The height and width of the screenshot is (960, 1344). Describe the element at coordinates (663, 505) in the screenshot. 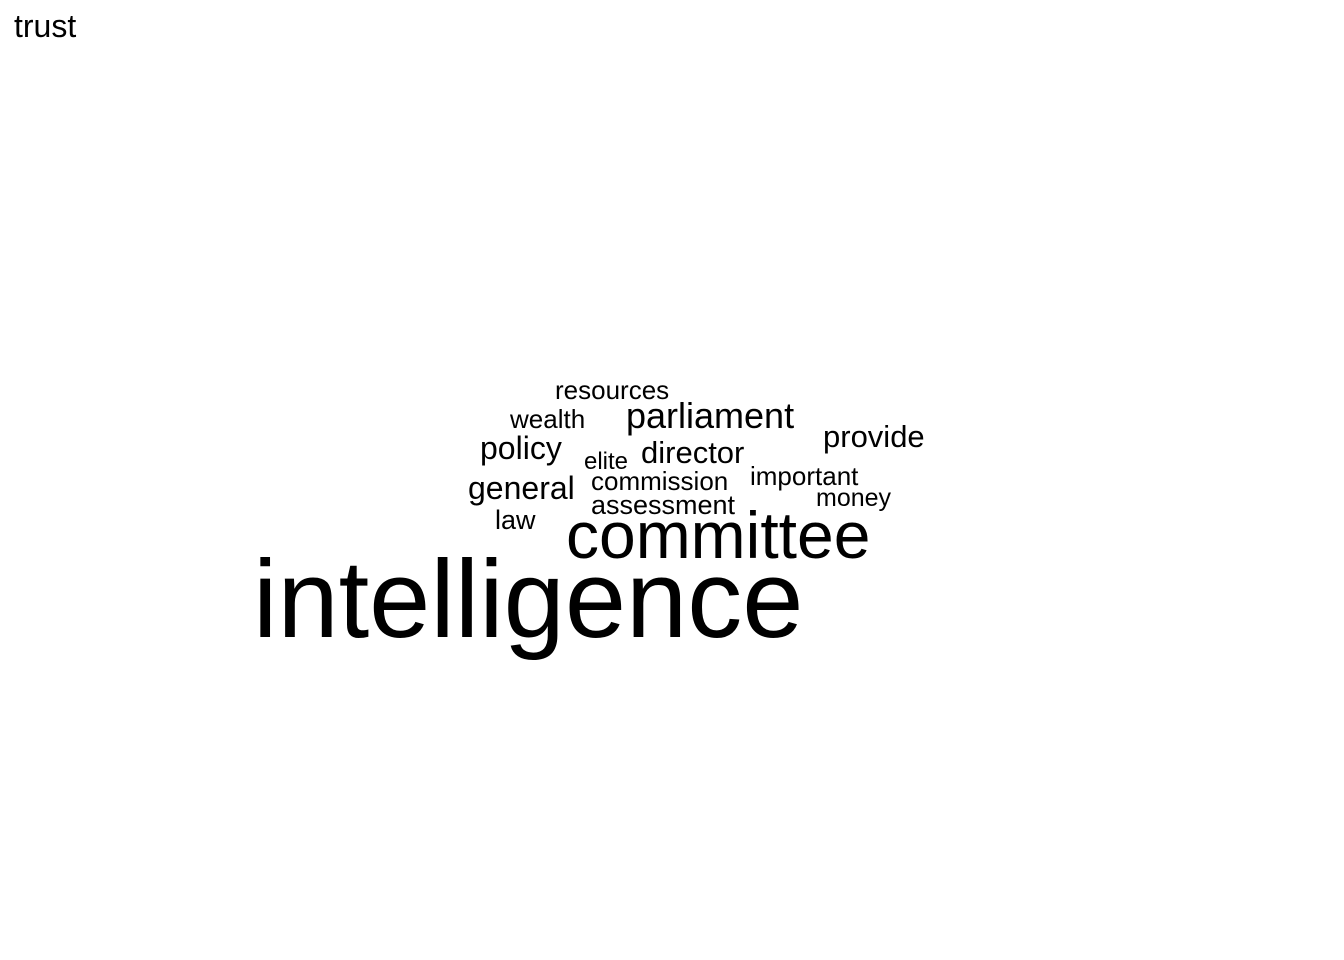

I see `word-assessment: assessment` at that location.